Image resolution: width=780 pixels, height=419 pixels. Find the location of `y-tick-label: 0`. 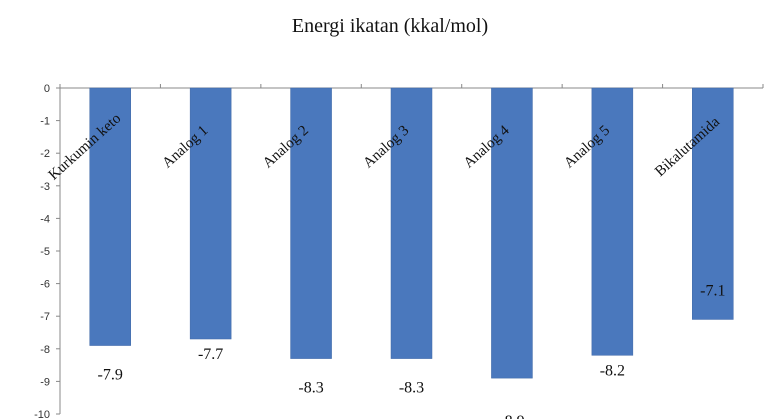

y-tick-label: 0 is located at coordinates (47, 89).